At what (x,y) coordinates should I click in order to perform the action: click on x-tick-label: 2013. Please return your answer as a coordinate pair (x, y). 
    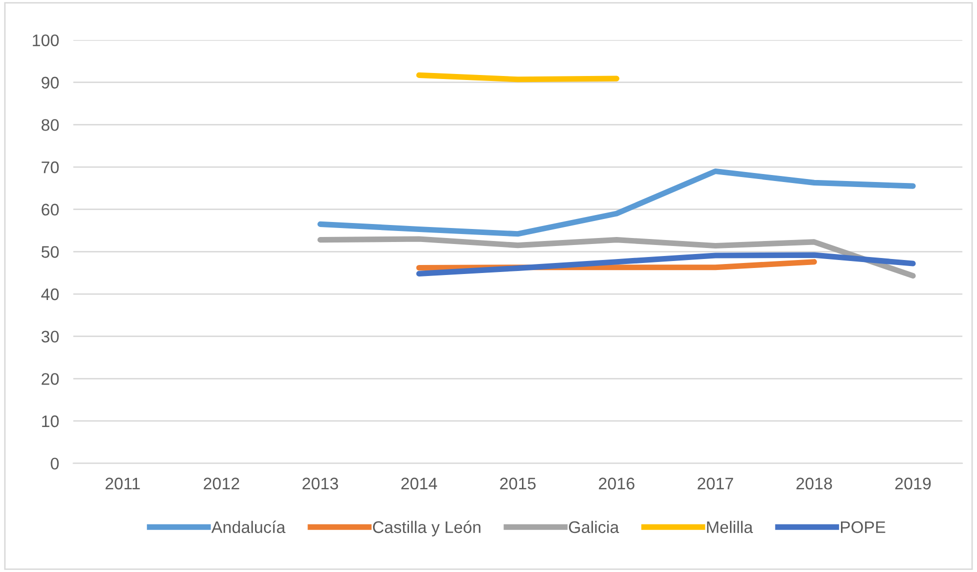
    Looking at the image, I should click on (320, 484).